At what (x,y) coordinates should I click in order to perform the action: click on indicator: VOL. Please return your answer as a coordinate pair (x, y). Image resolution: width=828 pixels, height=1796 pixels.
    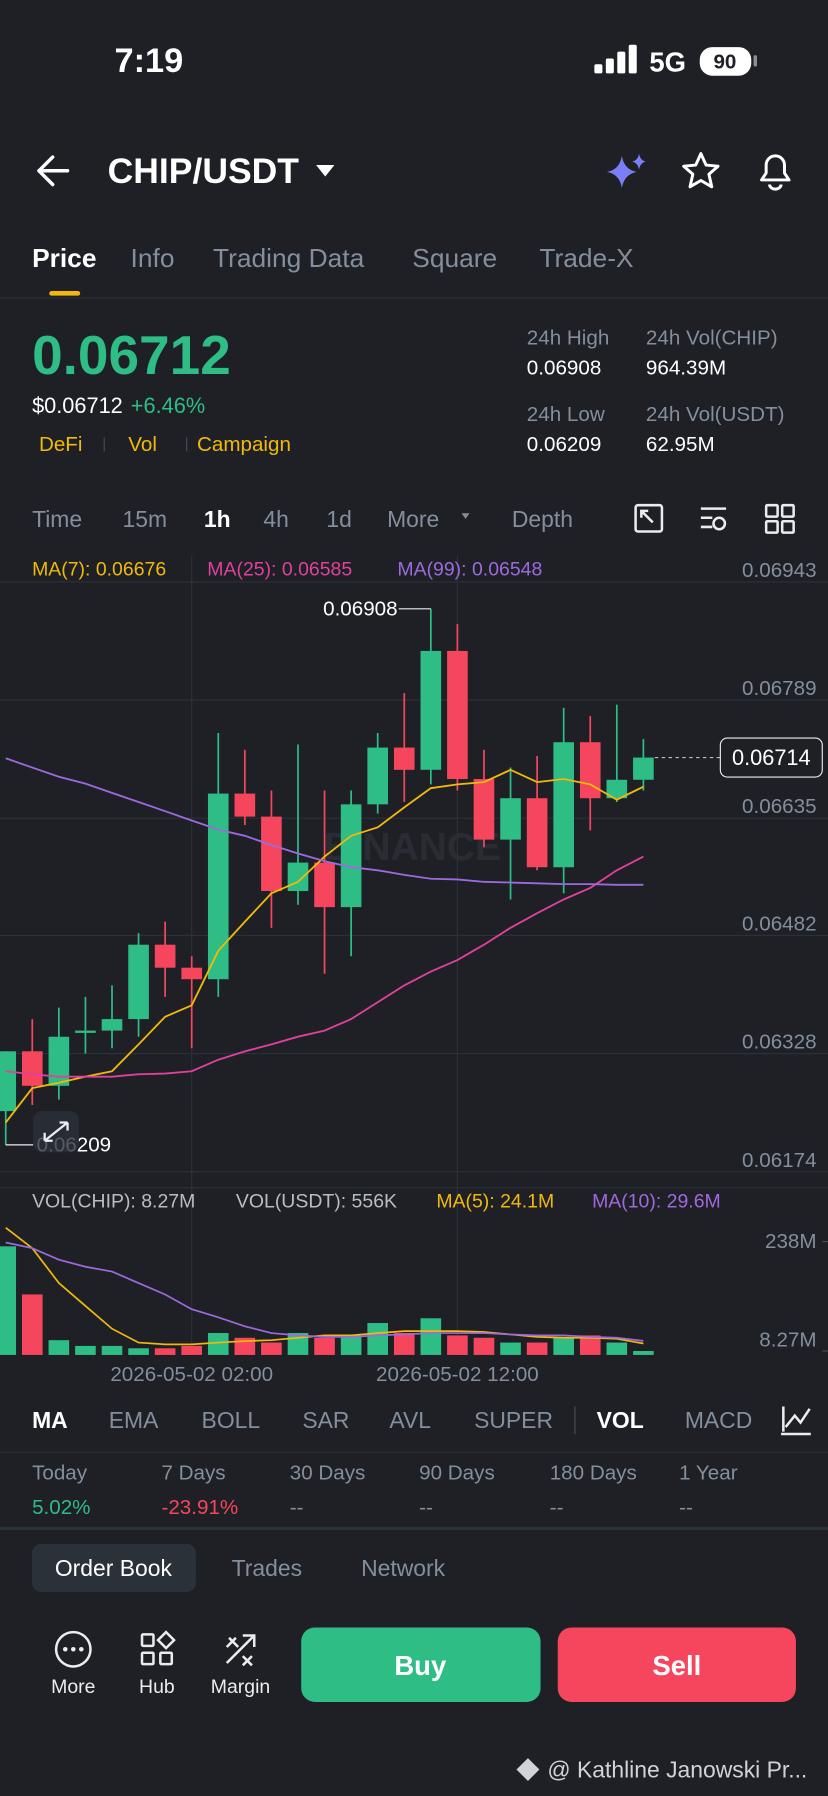
    Looking at the image, I should click on (620, 1420).